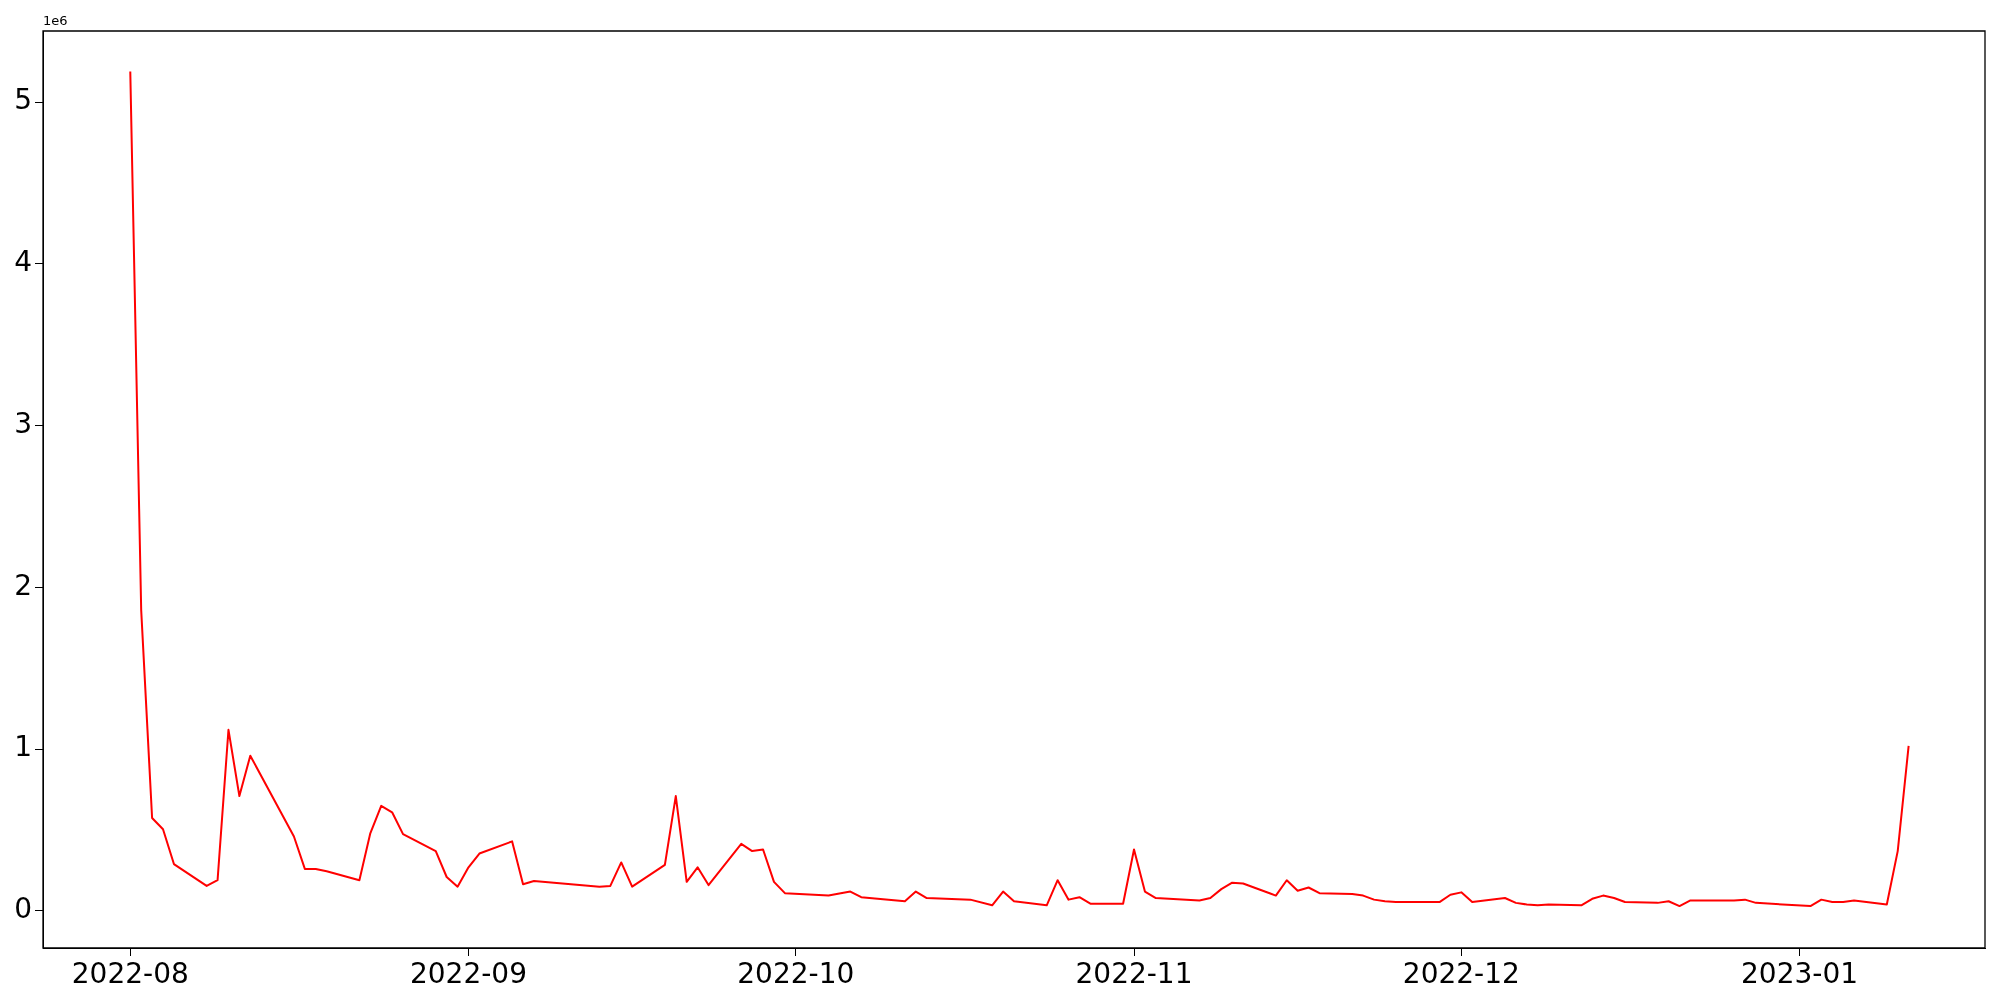 The image size is (2000, 1000). Describe the element at coordinates (23, 909) in the screenshot. I see `y-tick-label: 0` at that location.